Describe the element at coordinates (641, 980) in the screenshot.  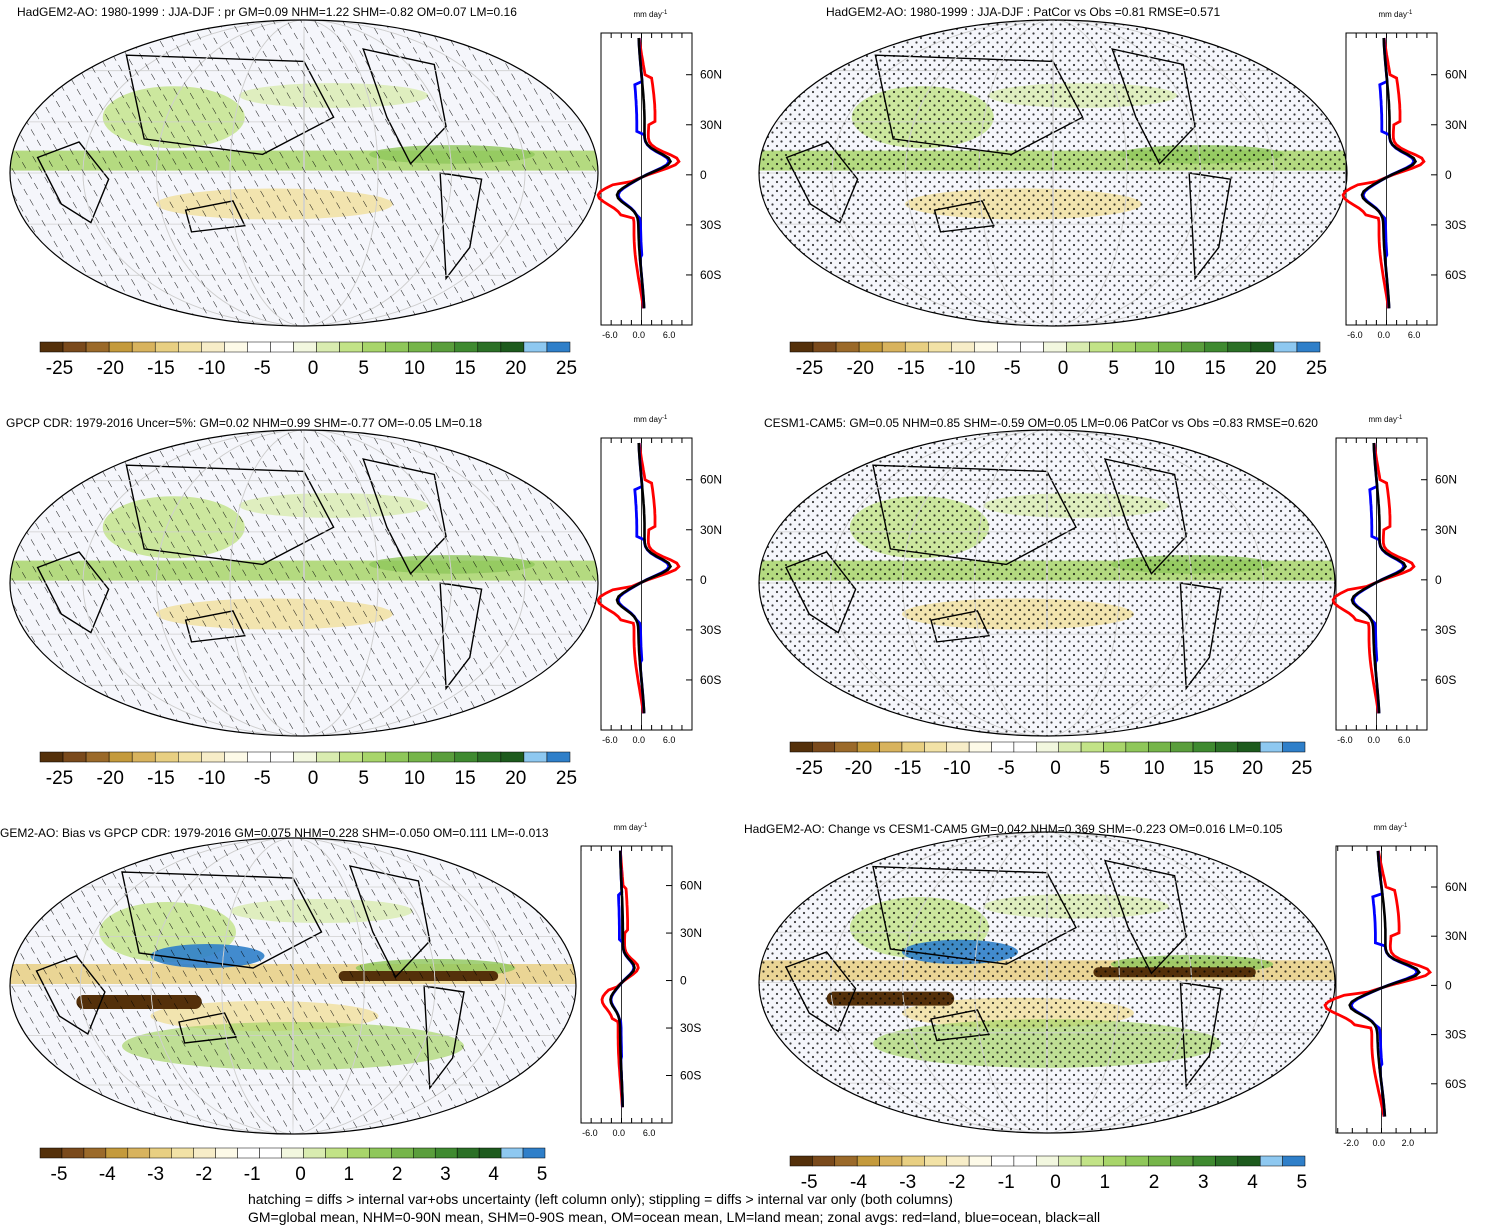
I see `zonal-plot-5: mm day-1 60N 30N 0 30S 60S -6.0 0.0 6.0` at that location.